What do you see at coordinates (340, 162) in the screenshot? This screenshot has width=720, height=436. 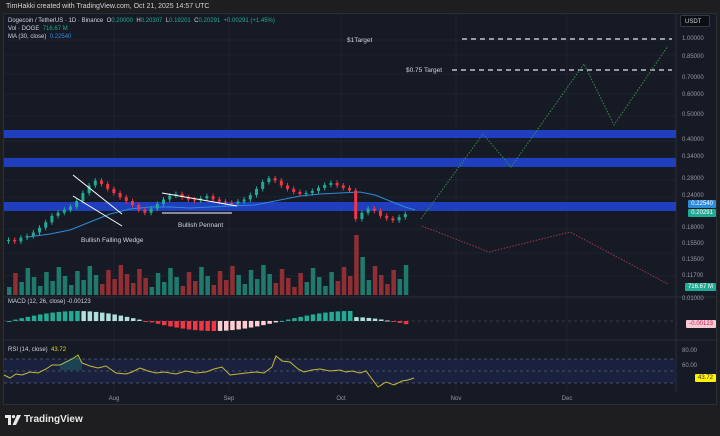 I see `resistance-band-middle` at bounding box center [340, 162].